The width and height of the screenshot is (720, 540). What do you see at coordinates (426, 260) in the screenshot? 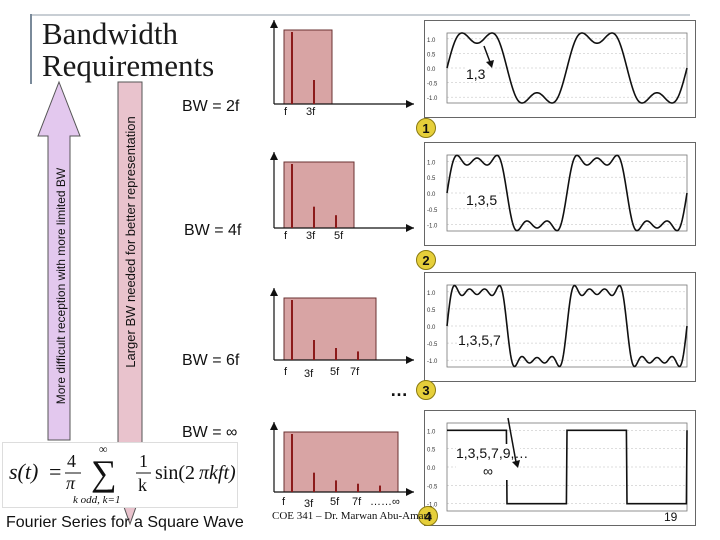
I see `row-badge-2: 2` at bounding box center [426, 260].